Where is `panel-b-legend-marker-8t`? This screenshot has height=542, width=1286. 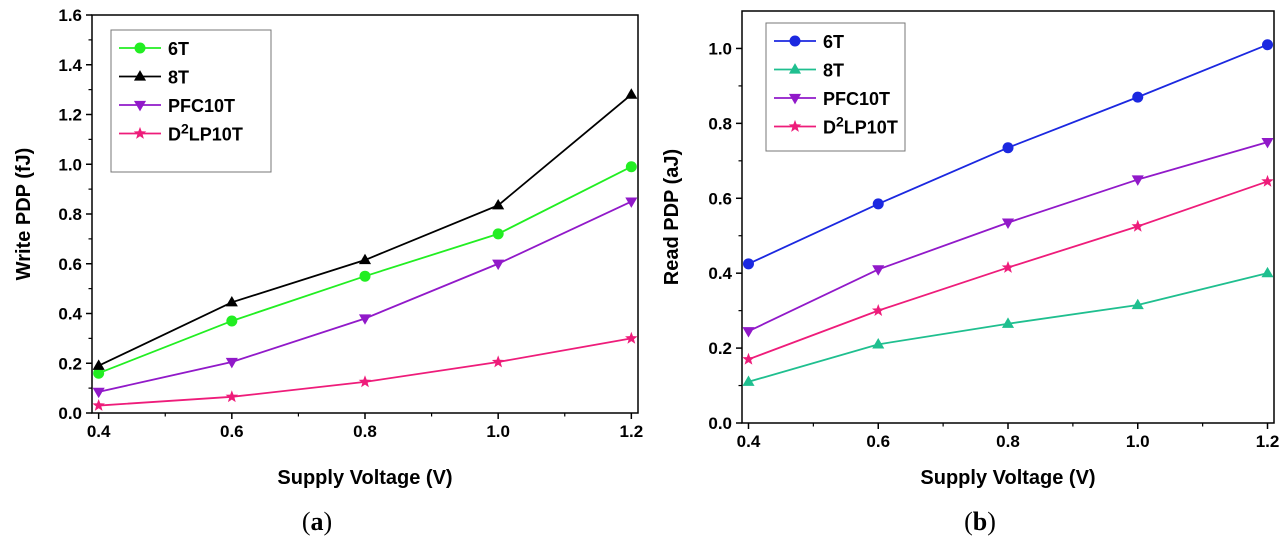
panel-b-legend-marker-8t is located at coordinates (795, 68).